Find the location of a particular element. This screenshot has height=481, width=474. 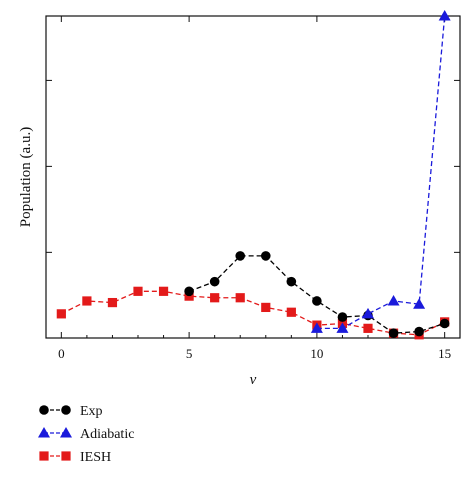

legend-label-exp: Exp is located at coordinates (91, 411).